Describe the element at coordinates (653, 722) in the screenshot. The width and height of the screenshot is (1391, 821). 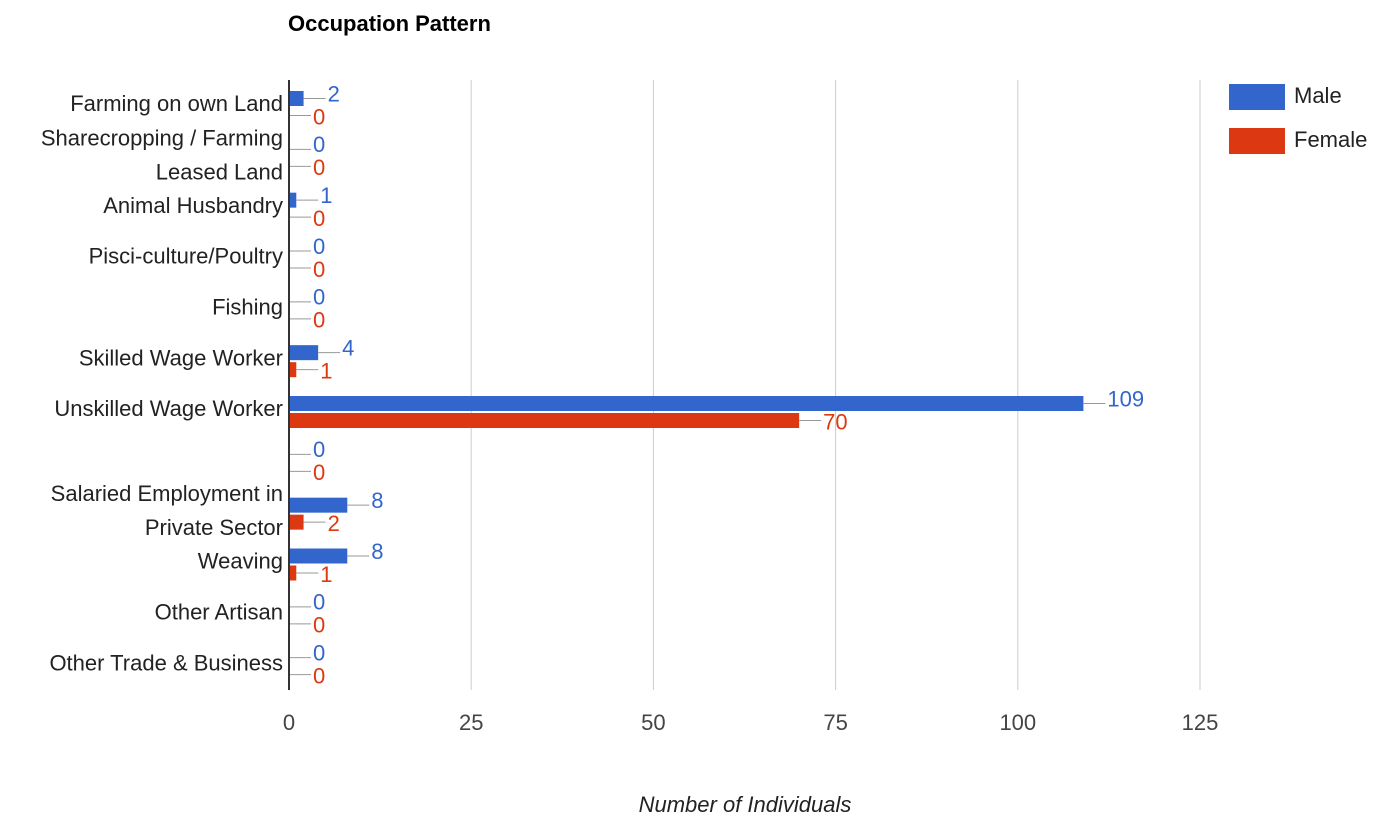
I see `x-tick-label: 50` at that location.